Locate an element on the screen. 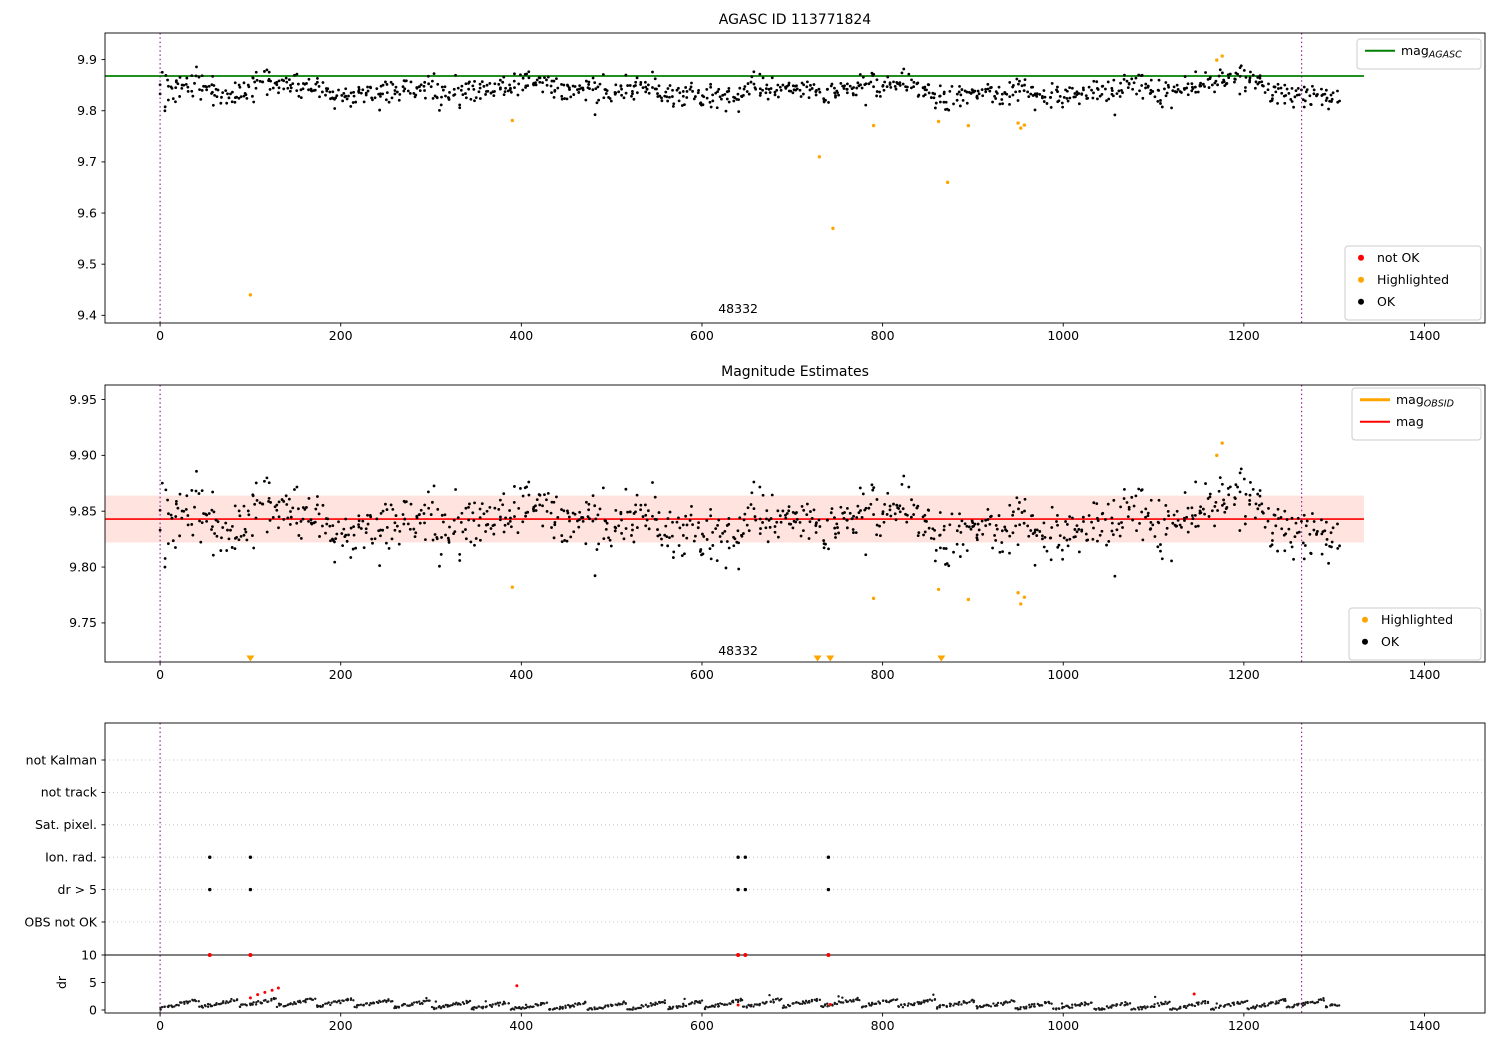 The height and width of the screenshot is (1050, 1500). mid-clipped-markers is located at coordinates (596, 658).